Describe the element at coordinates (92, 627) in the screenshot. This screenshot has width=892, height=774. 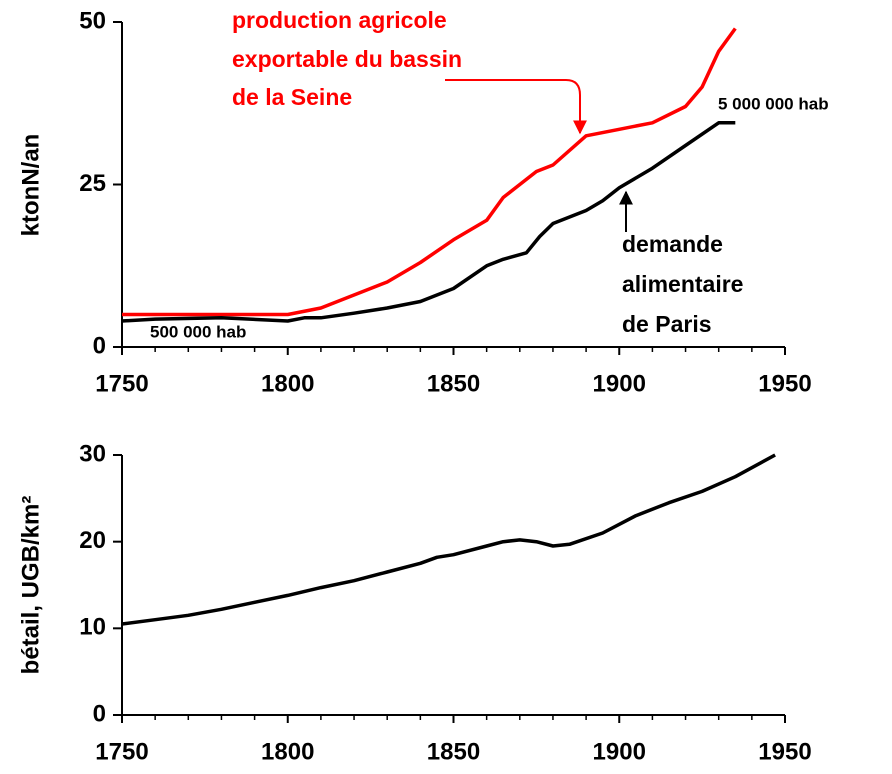
I see `y-tick-label: 10` at that location.